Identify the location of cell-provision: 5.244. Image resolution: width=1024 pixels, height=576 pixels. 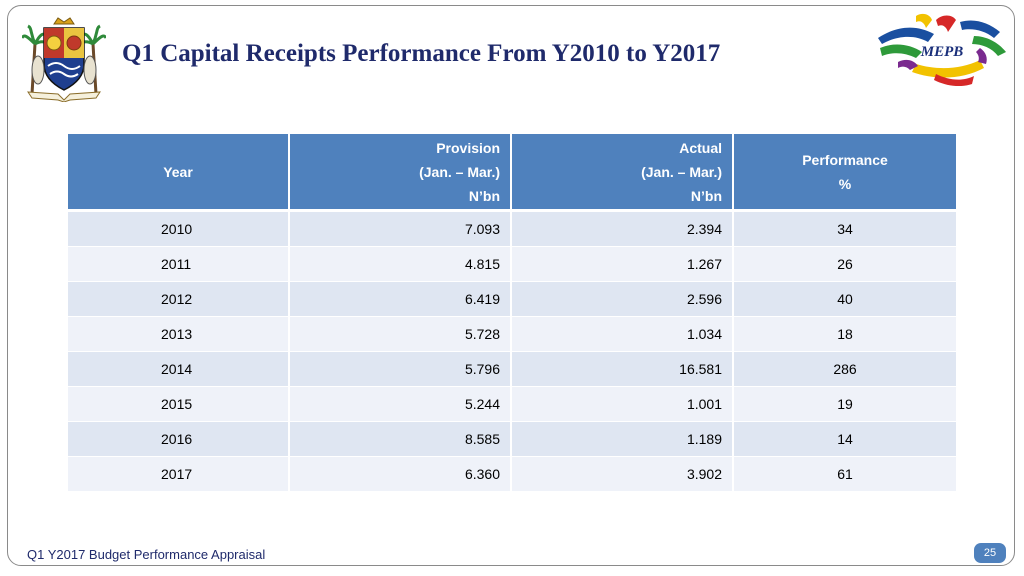
(401, 404).